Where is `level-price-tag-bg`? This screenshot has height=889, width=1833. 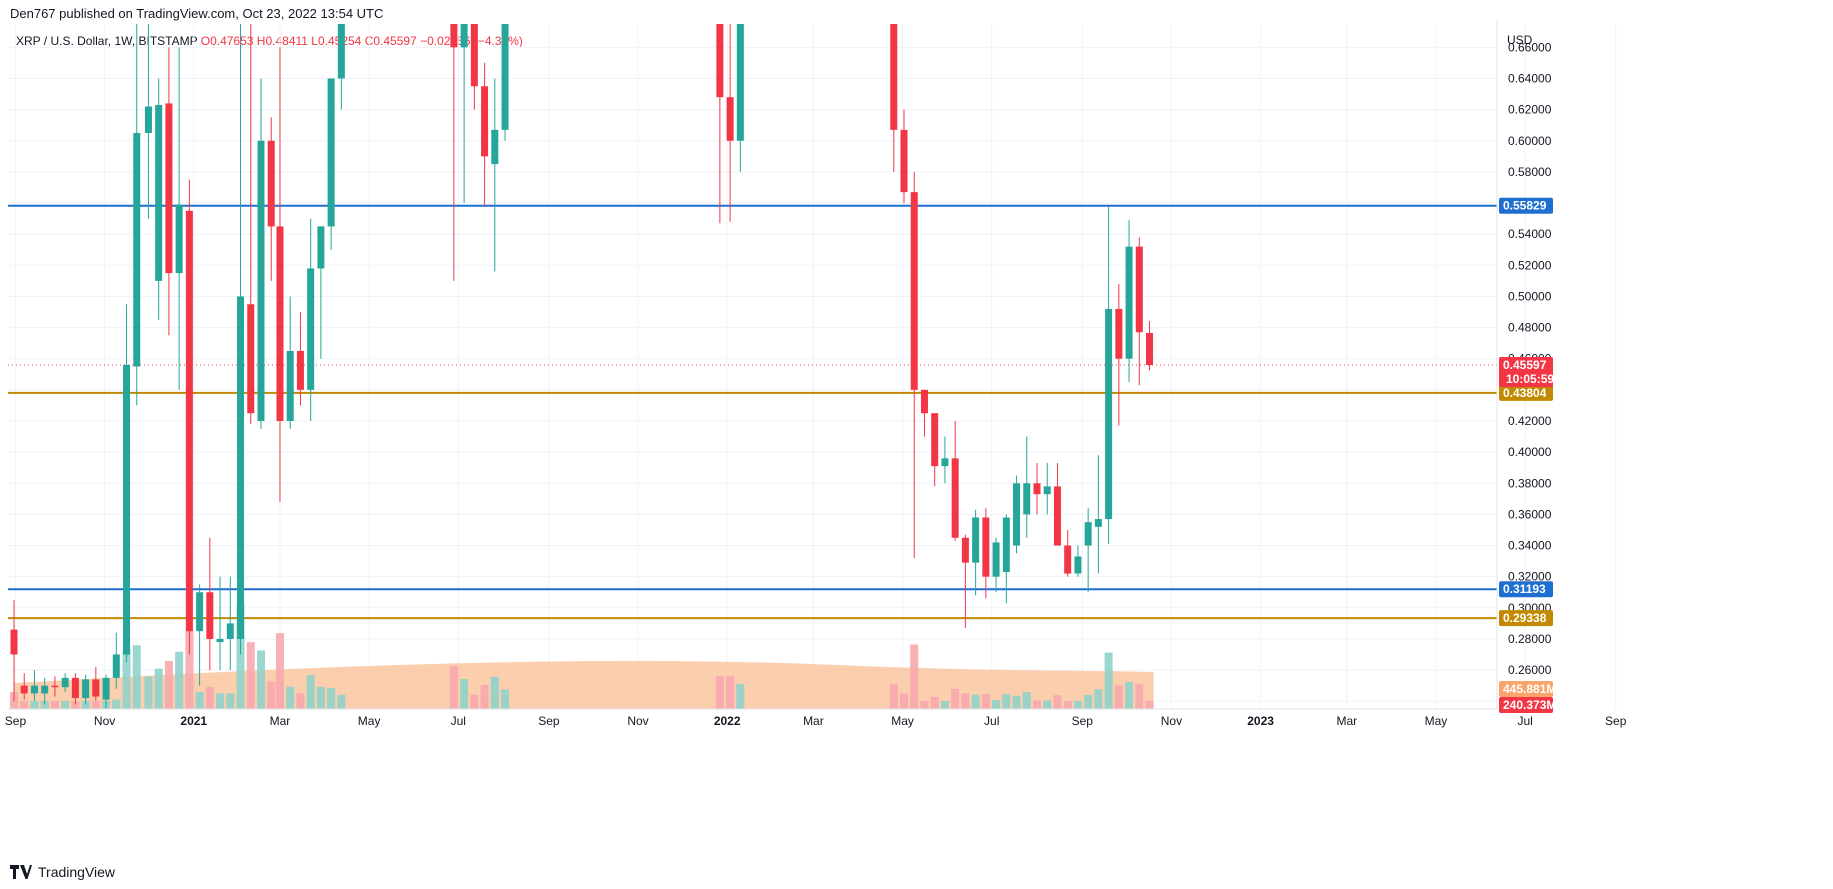
level-price-tag-bg is located at coordinates (1526, 618).